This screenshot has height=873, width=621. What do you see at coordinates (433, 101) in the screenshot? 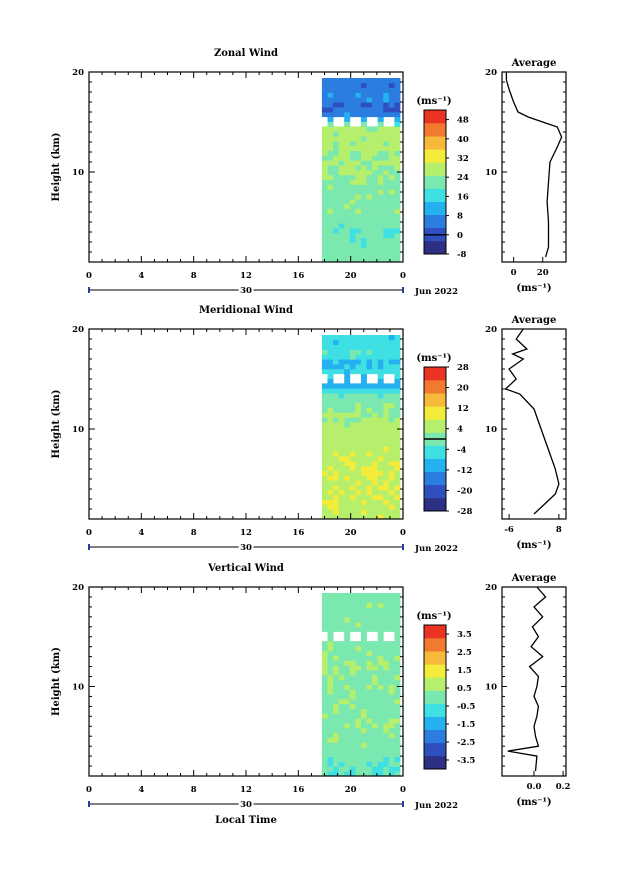
I see `colorbar-unit-label: (ms⁻¹)` at bounding box center [433, 101].